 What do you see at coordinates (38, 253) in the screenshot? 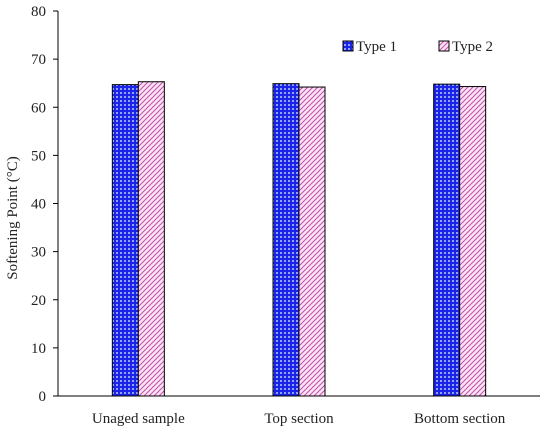
I see `y-tick-label: 30` at bounding box center [38, 253].